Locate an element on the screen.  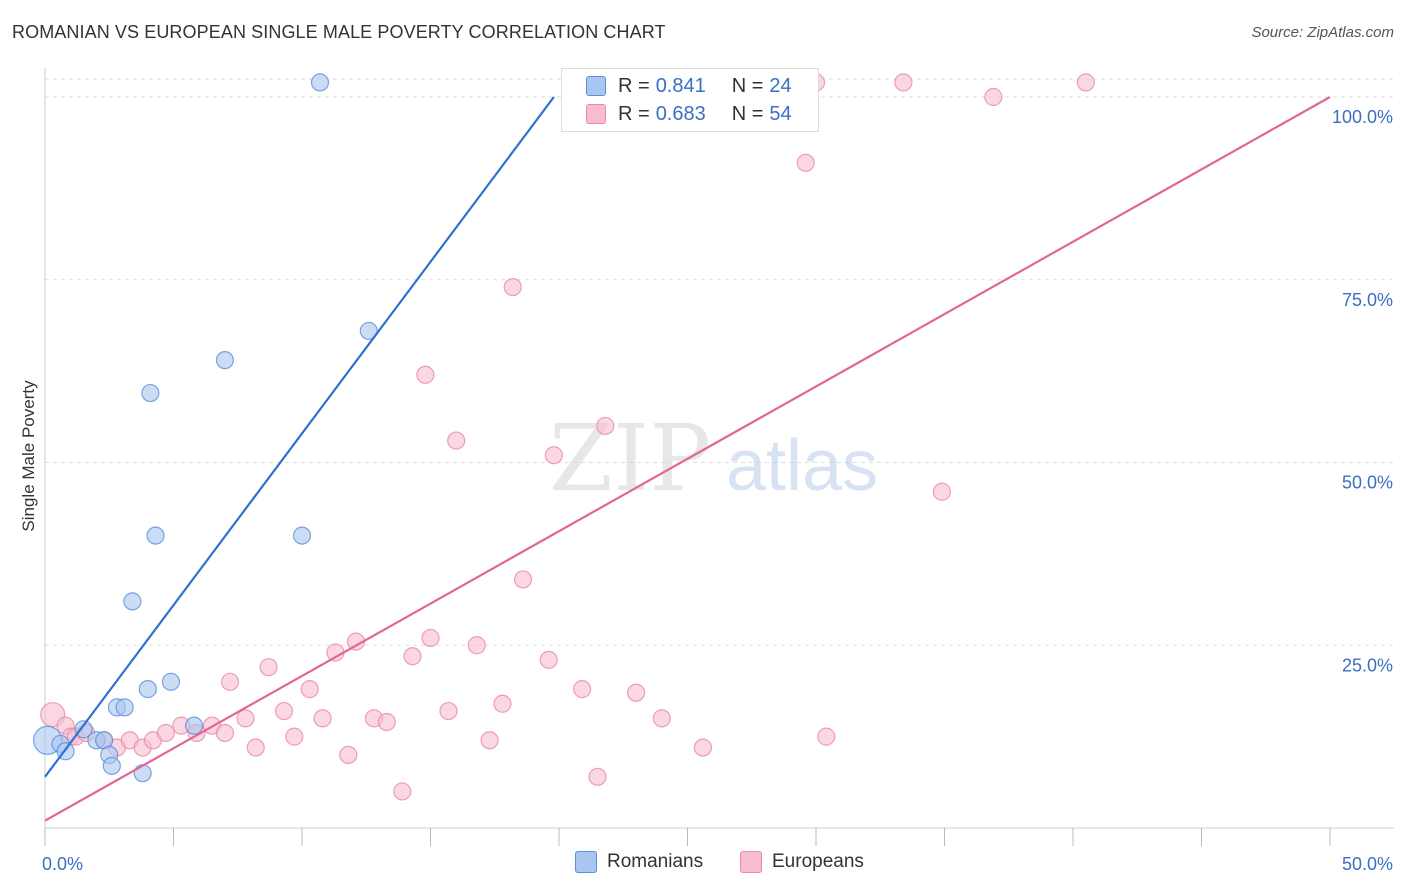
watermark-atlas: atlas is located at coordinates (802, 466).